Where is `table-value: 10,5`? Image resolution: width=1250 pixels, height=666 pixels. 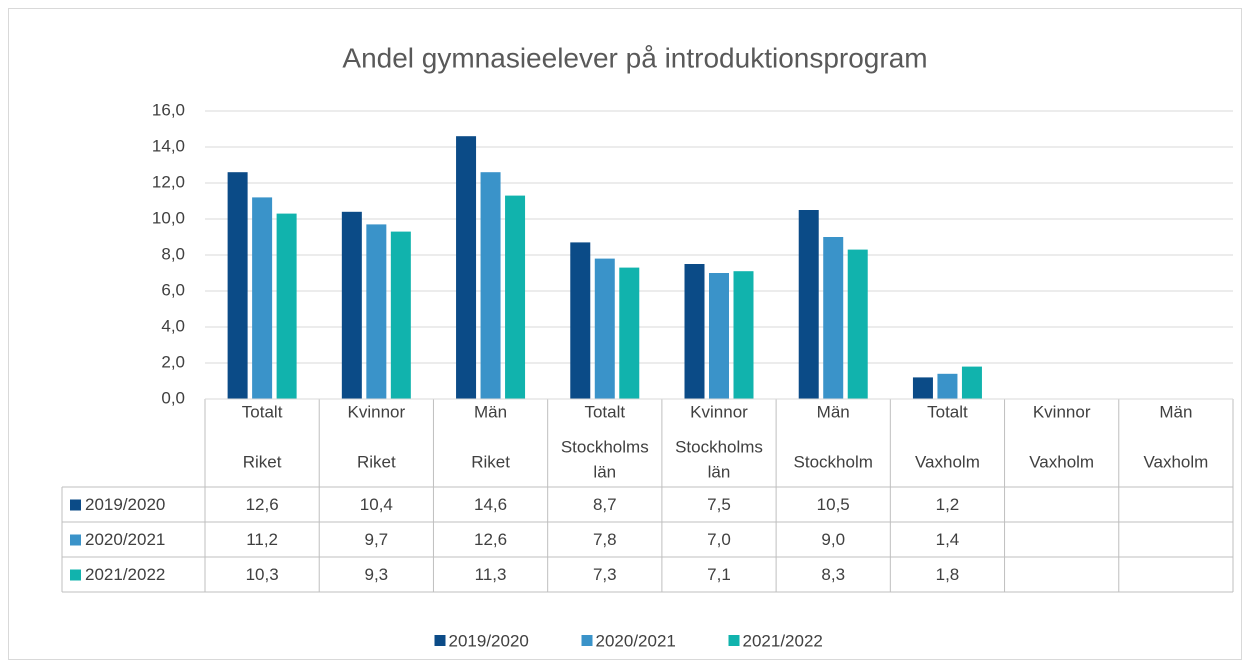 table-value: 10,5 is located at coordinates (833, 504).